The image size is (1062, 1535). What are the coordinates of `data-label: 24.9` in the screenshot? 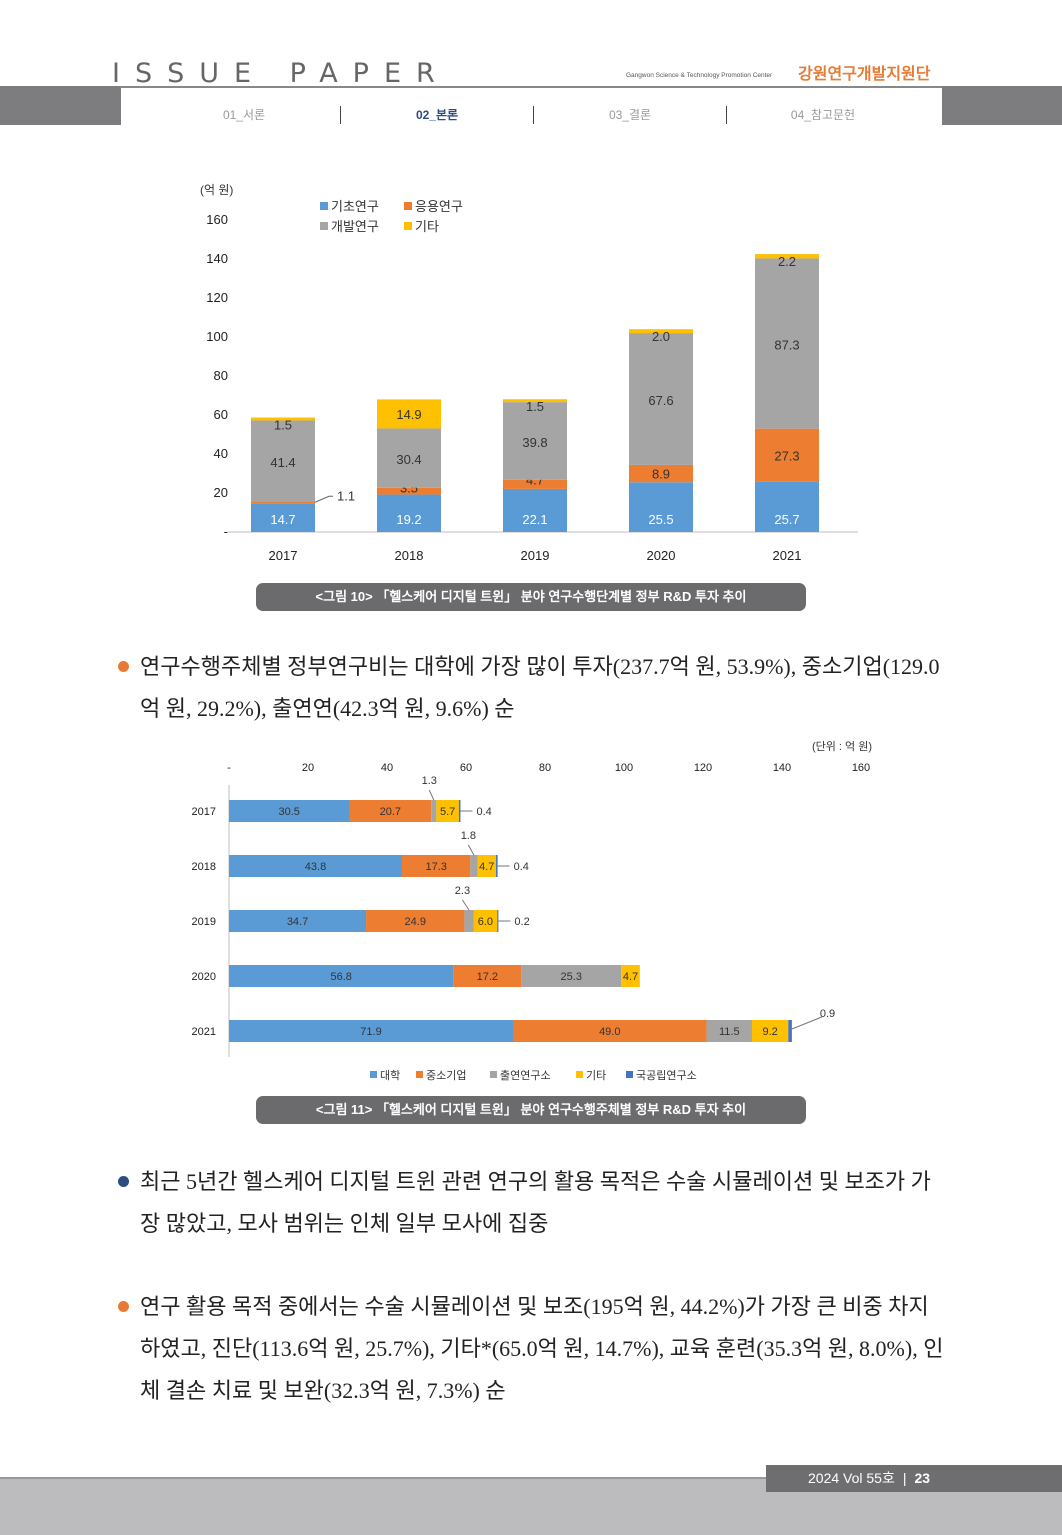 It's located at (415, 922).